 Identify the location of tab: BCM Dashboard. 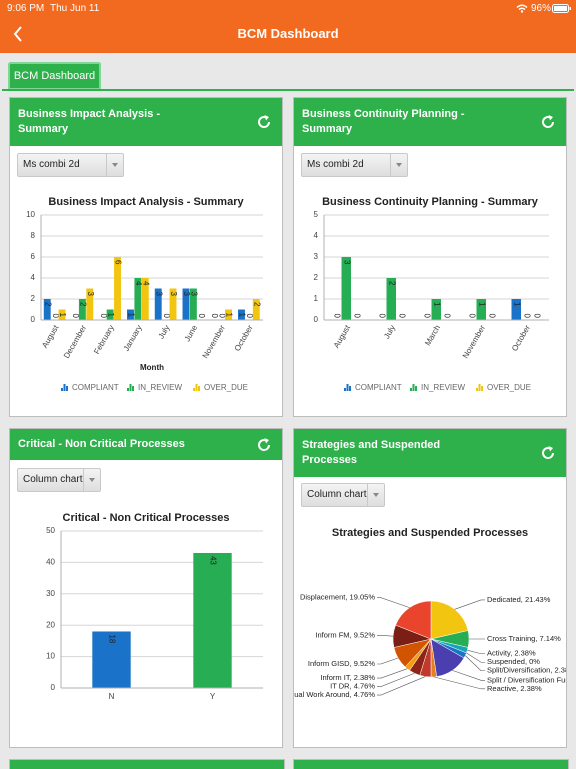
(54, 76).